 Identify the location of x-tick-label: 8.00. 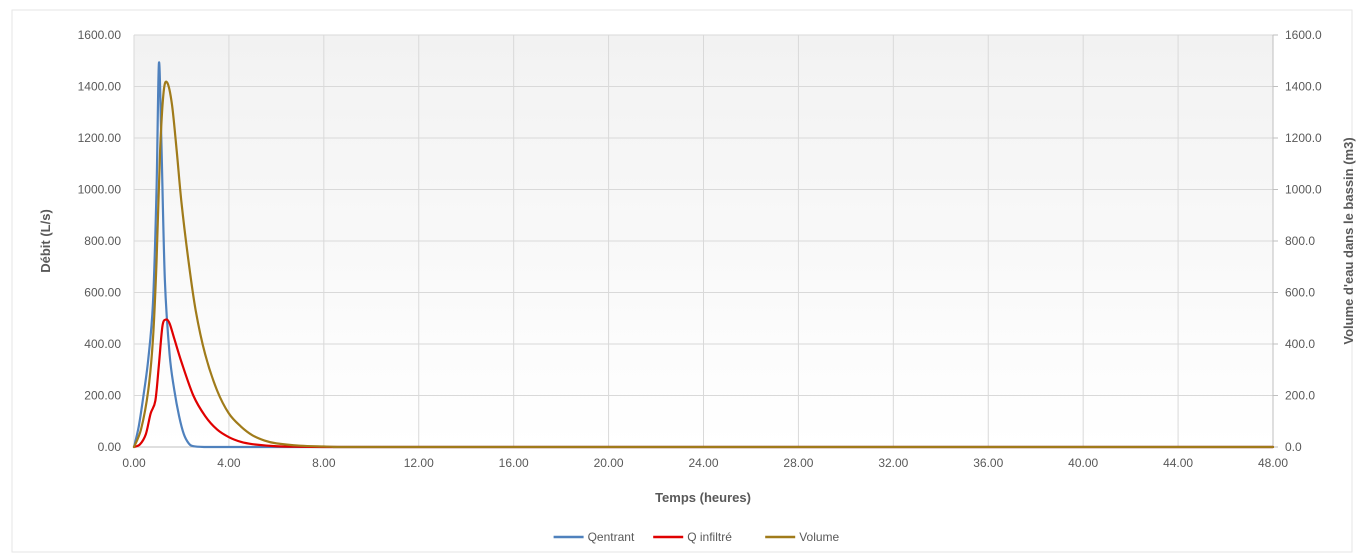
(324, 463).